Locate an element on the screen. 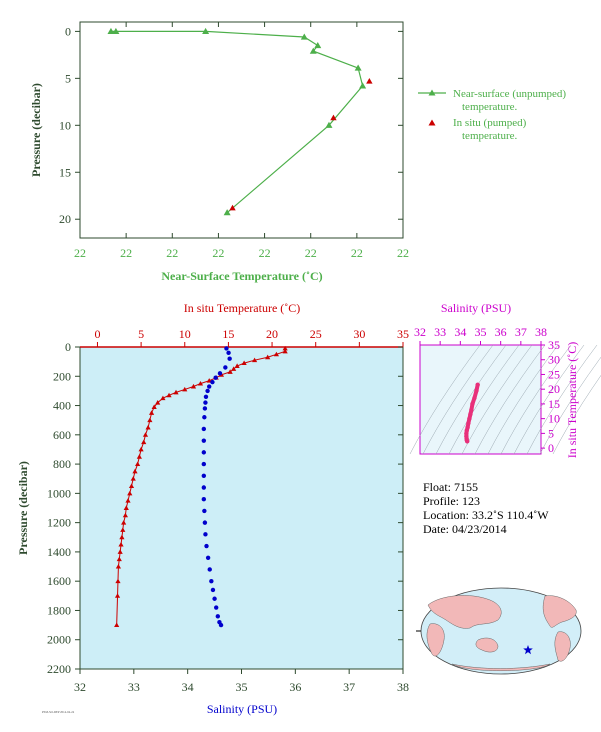 The width and height of the screenshot is (601, 732). salinity-tick-label: 37 is located at coordinates (349, 687).